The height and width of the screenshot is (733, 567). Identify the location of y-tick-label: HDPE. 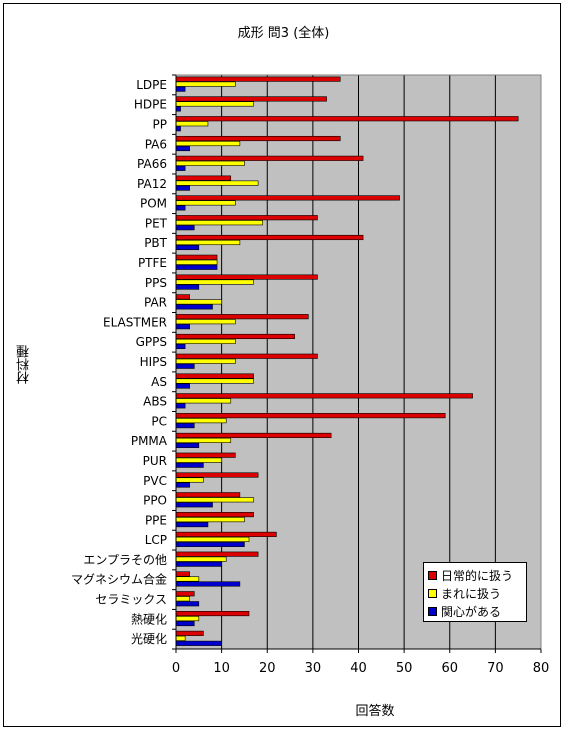
(150, 105).